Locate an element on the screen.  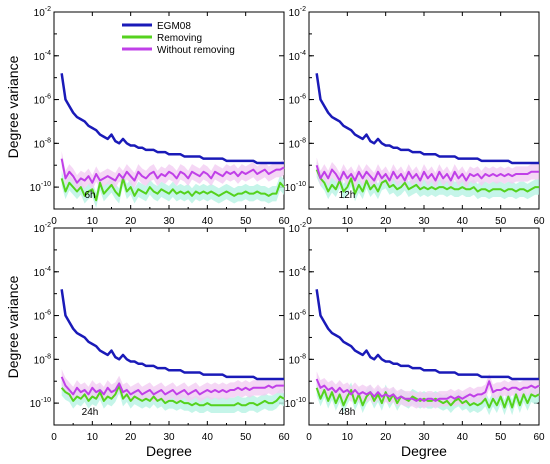
legend-label: Removing is located at coordinates (179, 38).